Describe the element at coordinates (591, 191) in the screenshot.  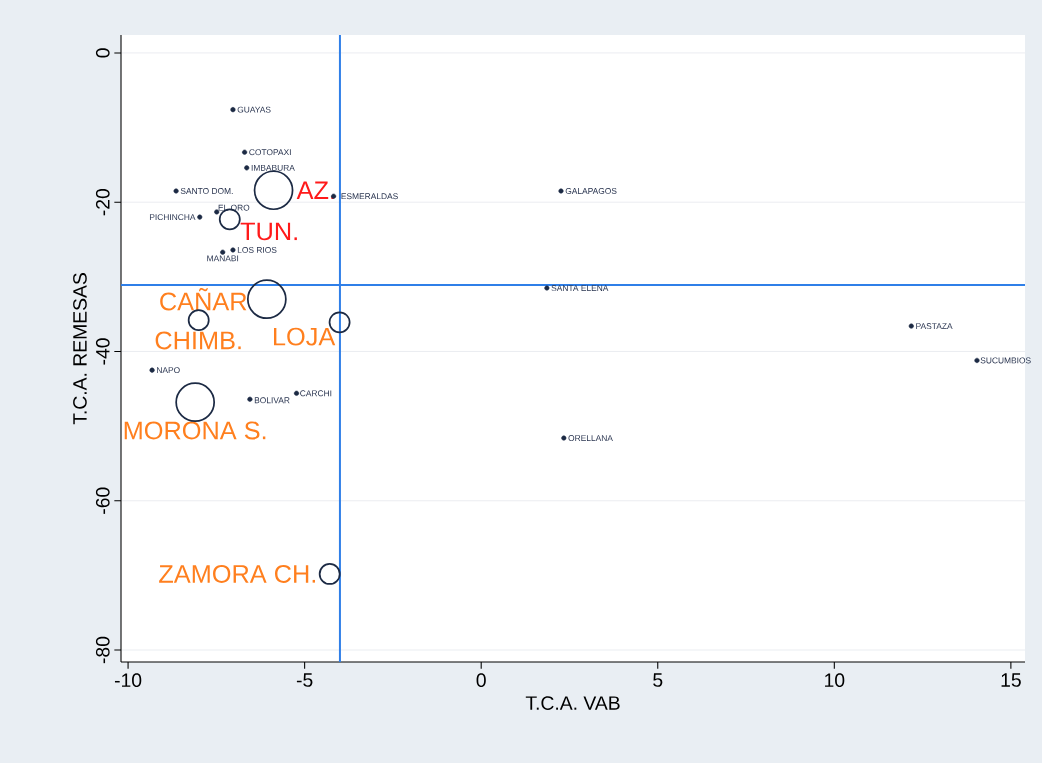
I see `annotation: GALAPAGOS` at that location.